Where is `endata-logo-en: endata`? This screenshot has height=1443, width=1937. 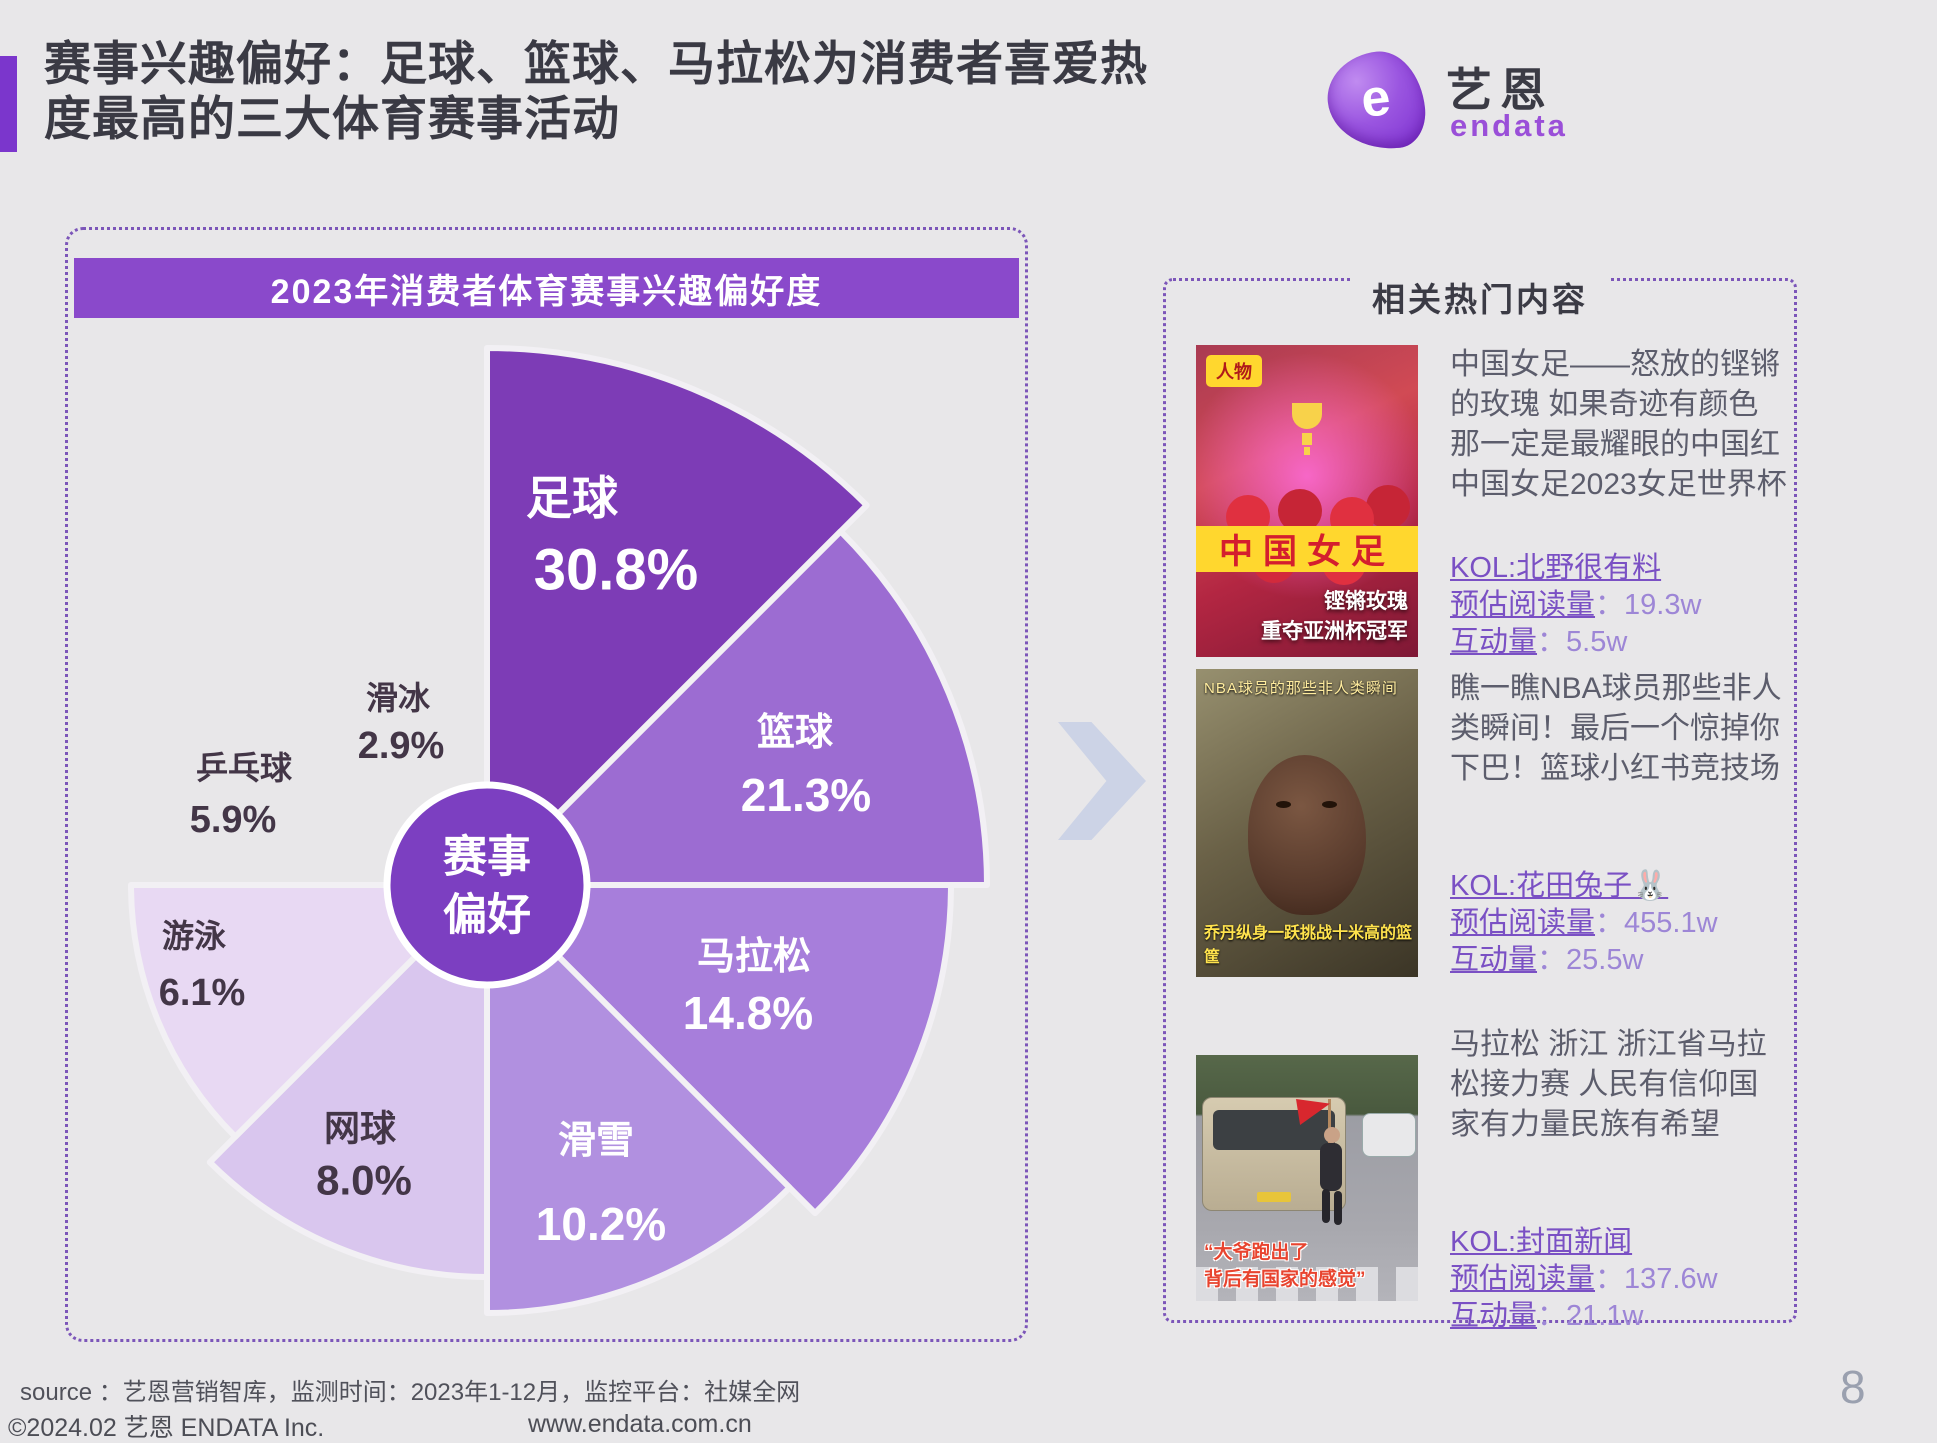 endata-logo-en: endata is located at coordinates (1509, 125).